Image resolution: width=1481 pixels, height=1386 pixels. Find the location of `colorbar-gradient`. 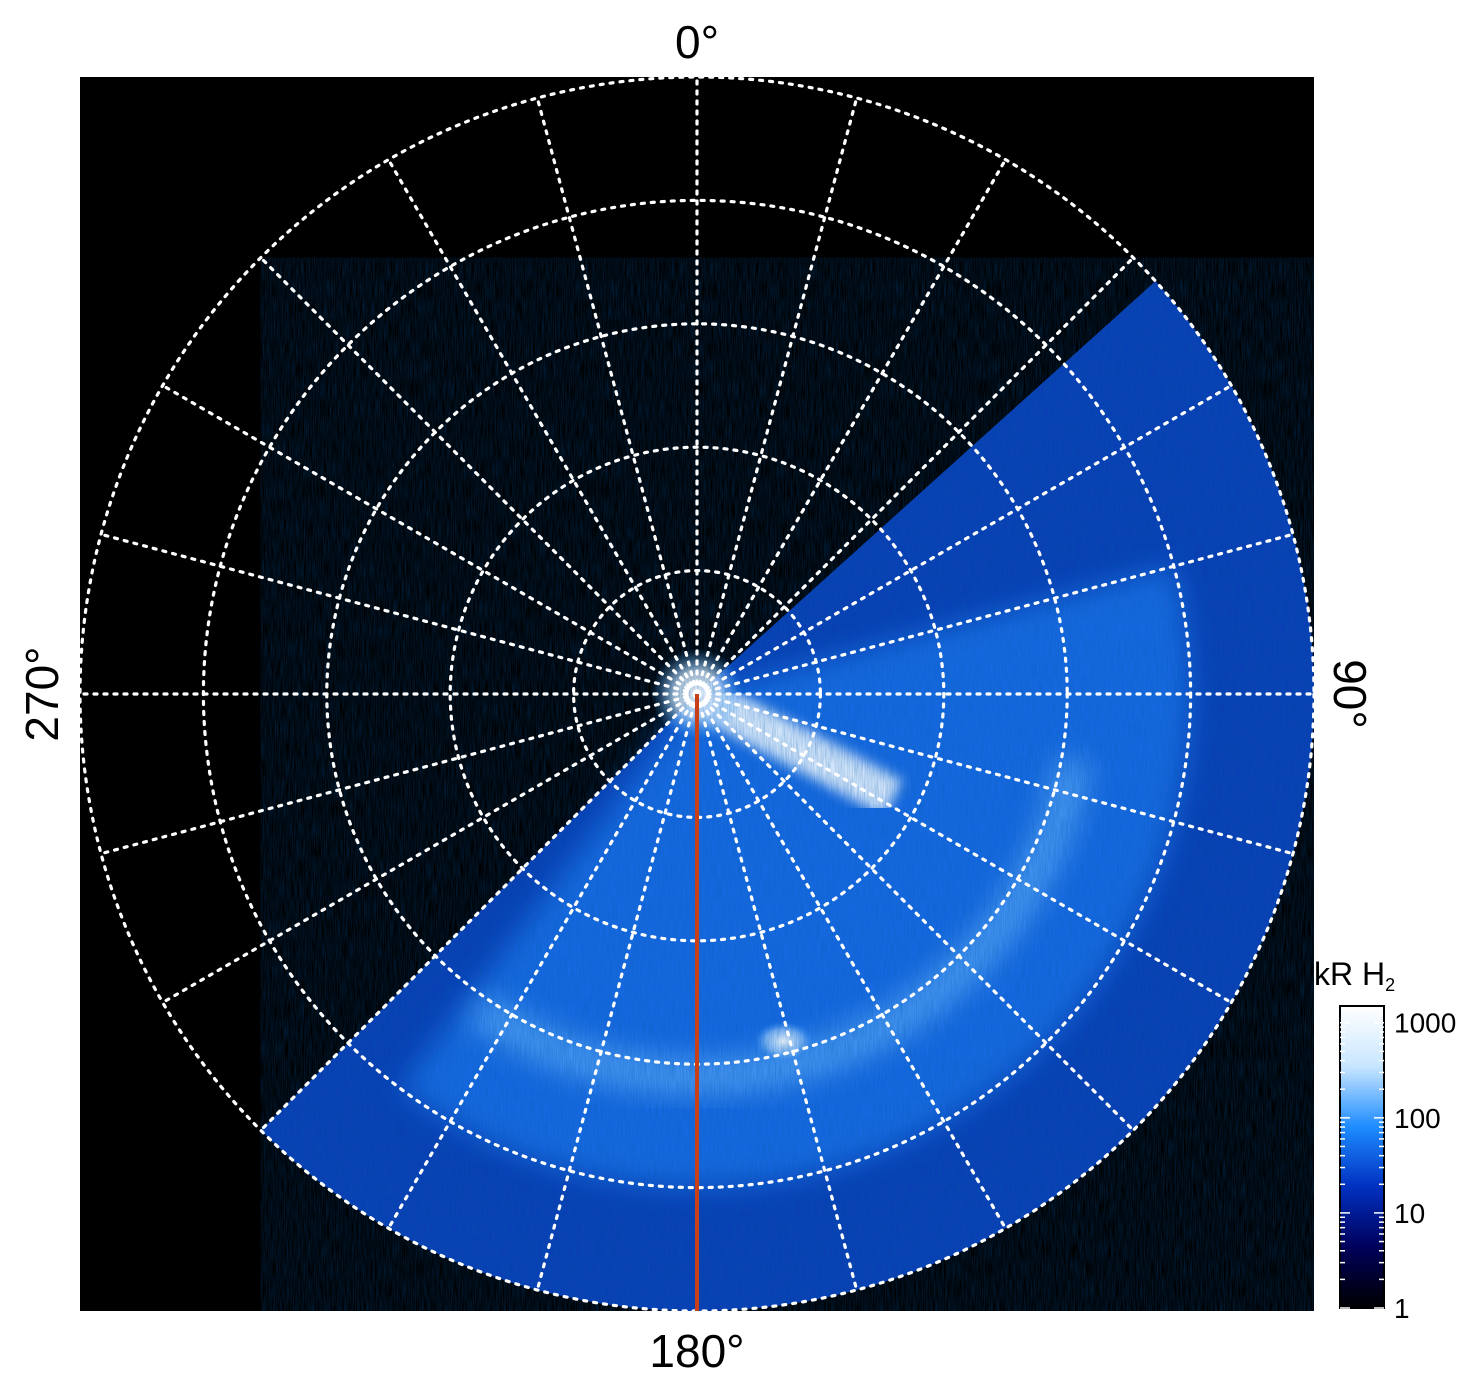

colorbar-gradient is located at coordinates (1362, 1157).